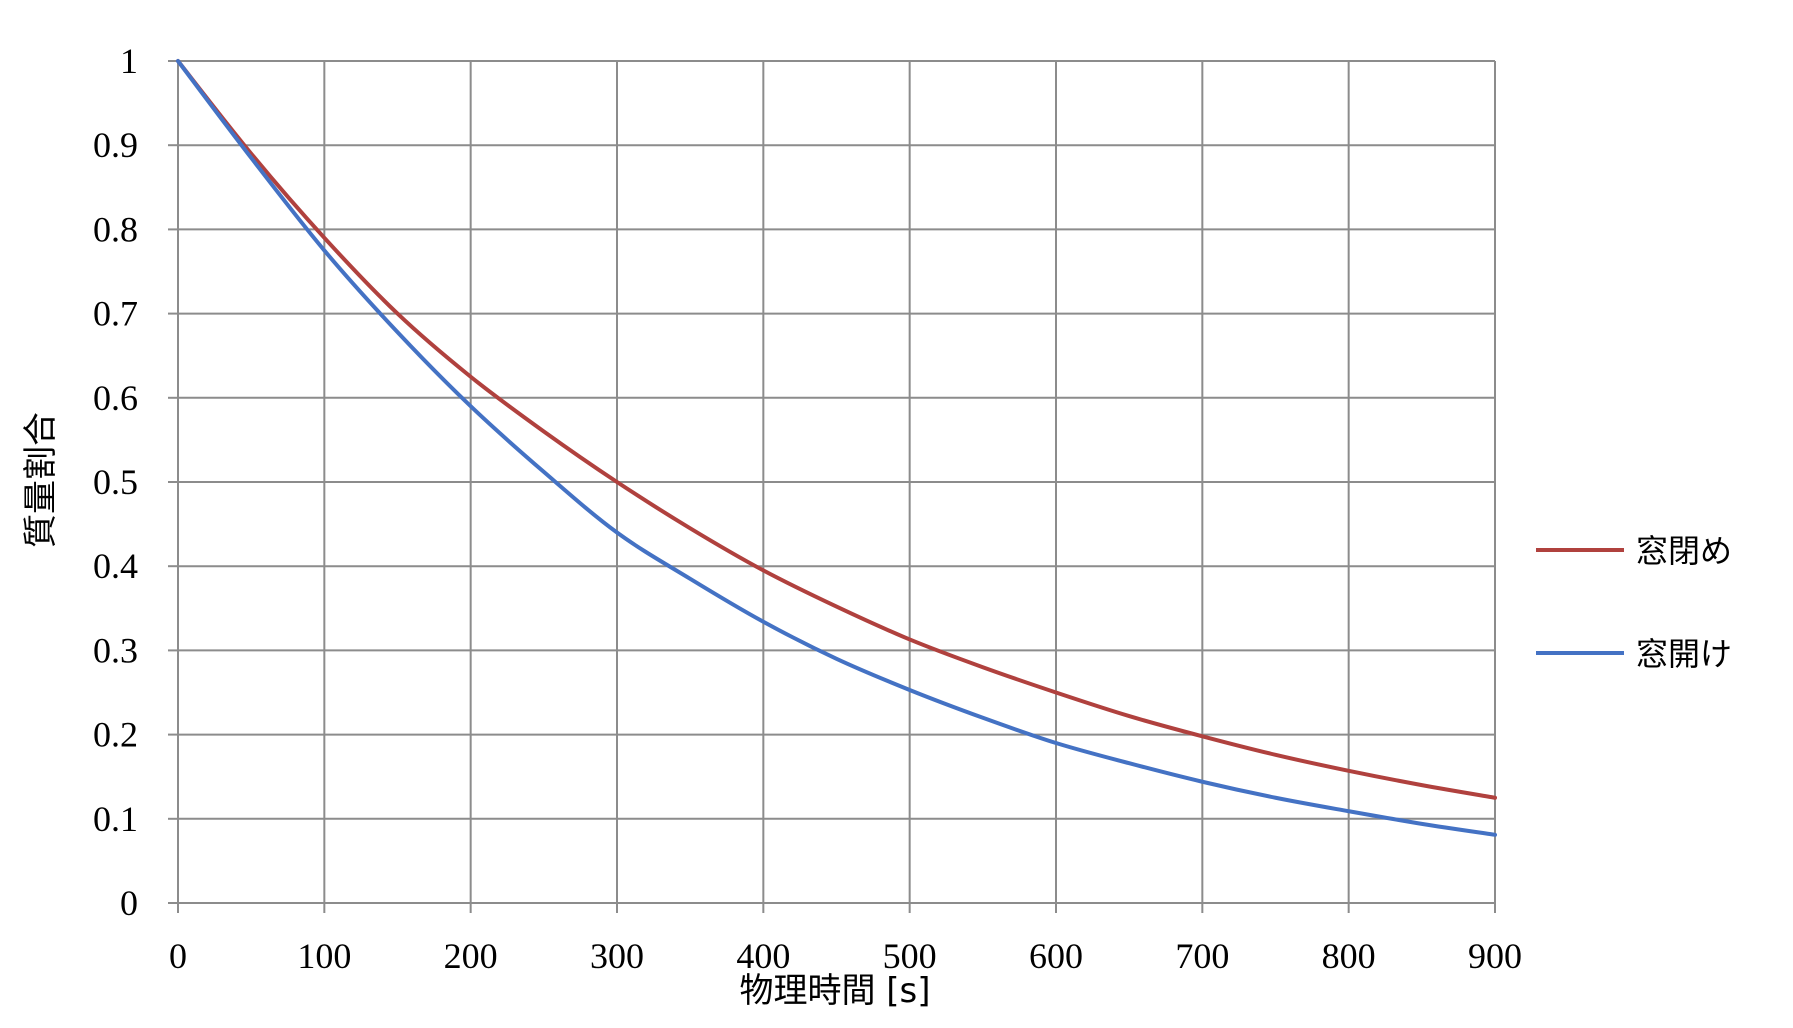 Image resolution: width=1793 pixels, height=1028 pixels. What do you see at coordinates (1056, 956) in the screenshot?
I see `x-tick-label: 600` at bounding box center [1056, 956].